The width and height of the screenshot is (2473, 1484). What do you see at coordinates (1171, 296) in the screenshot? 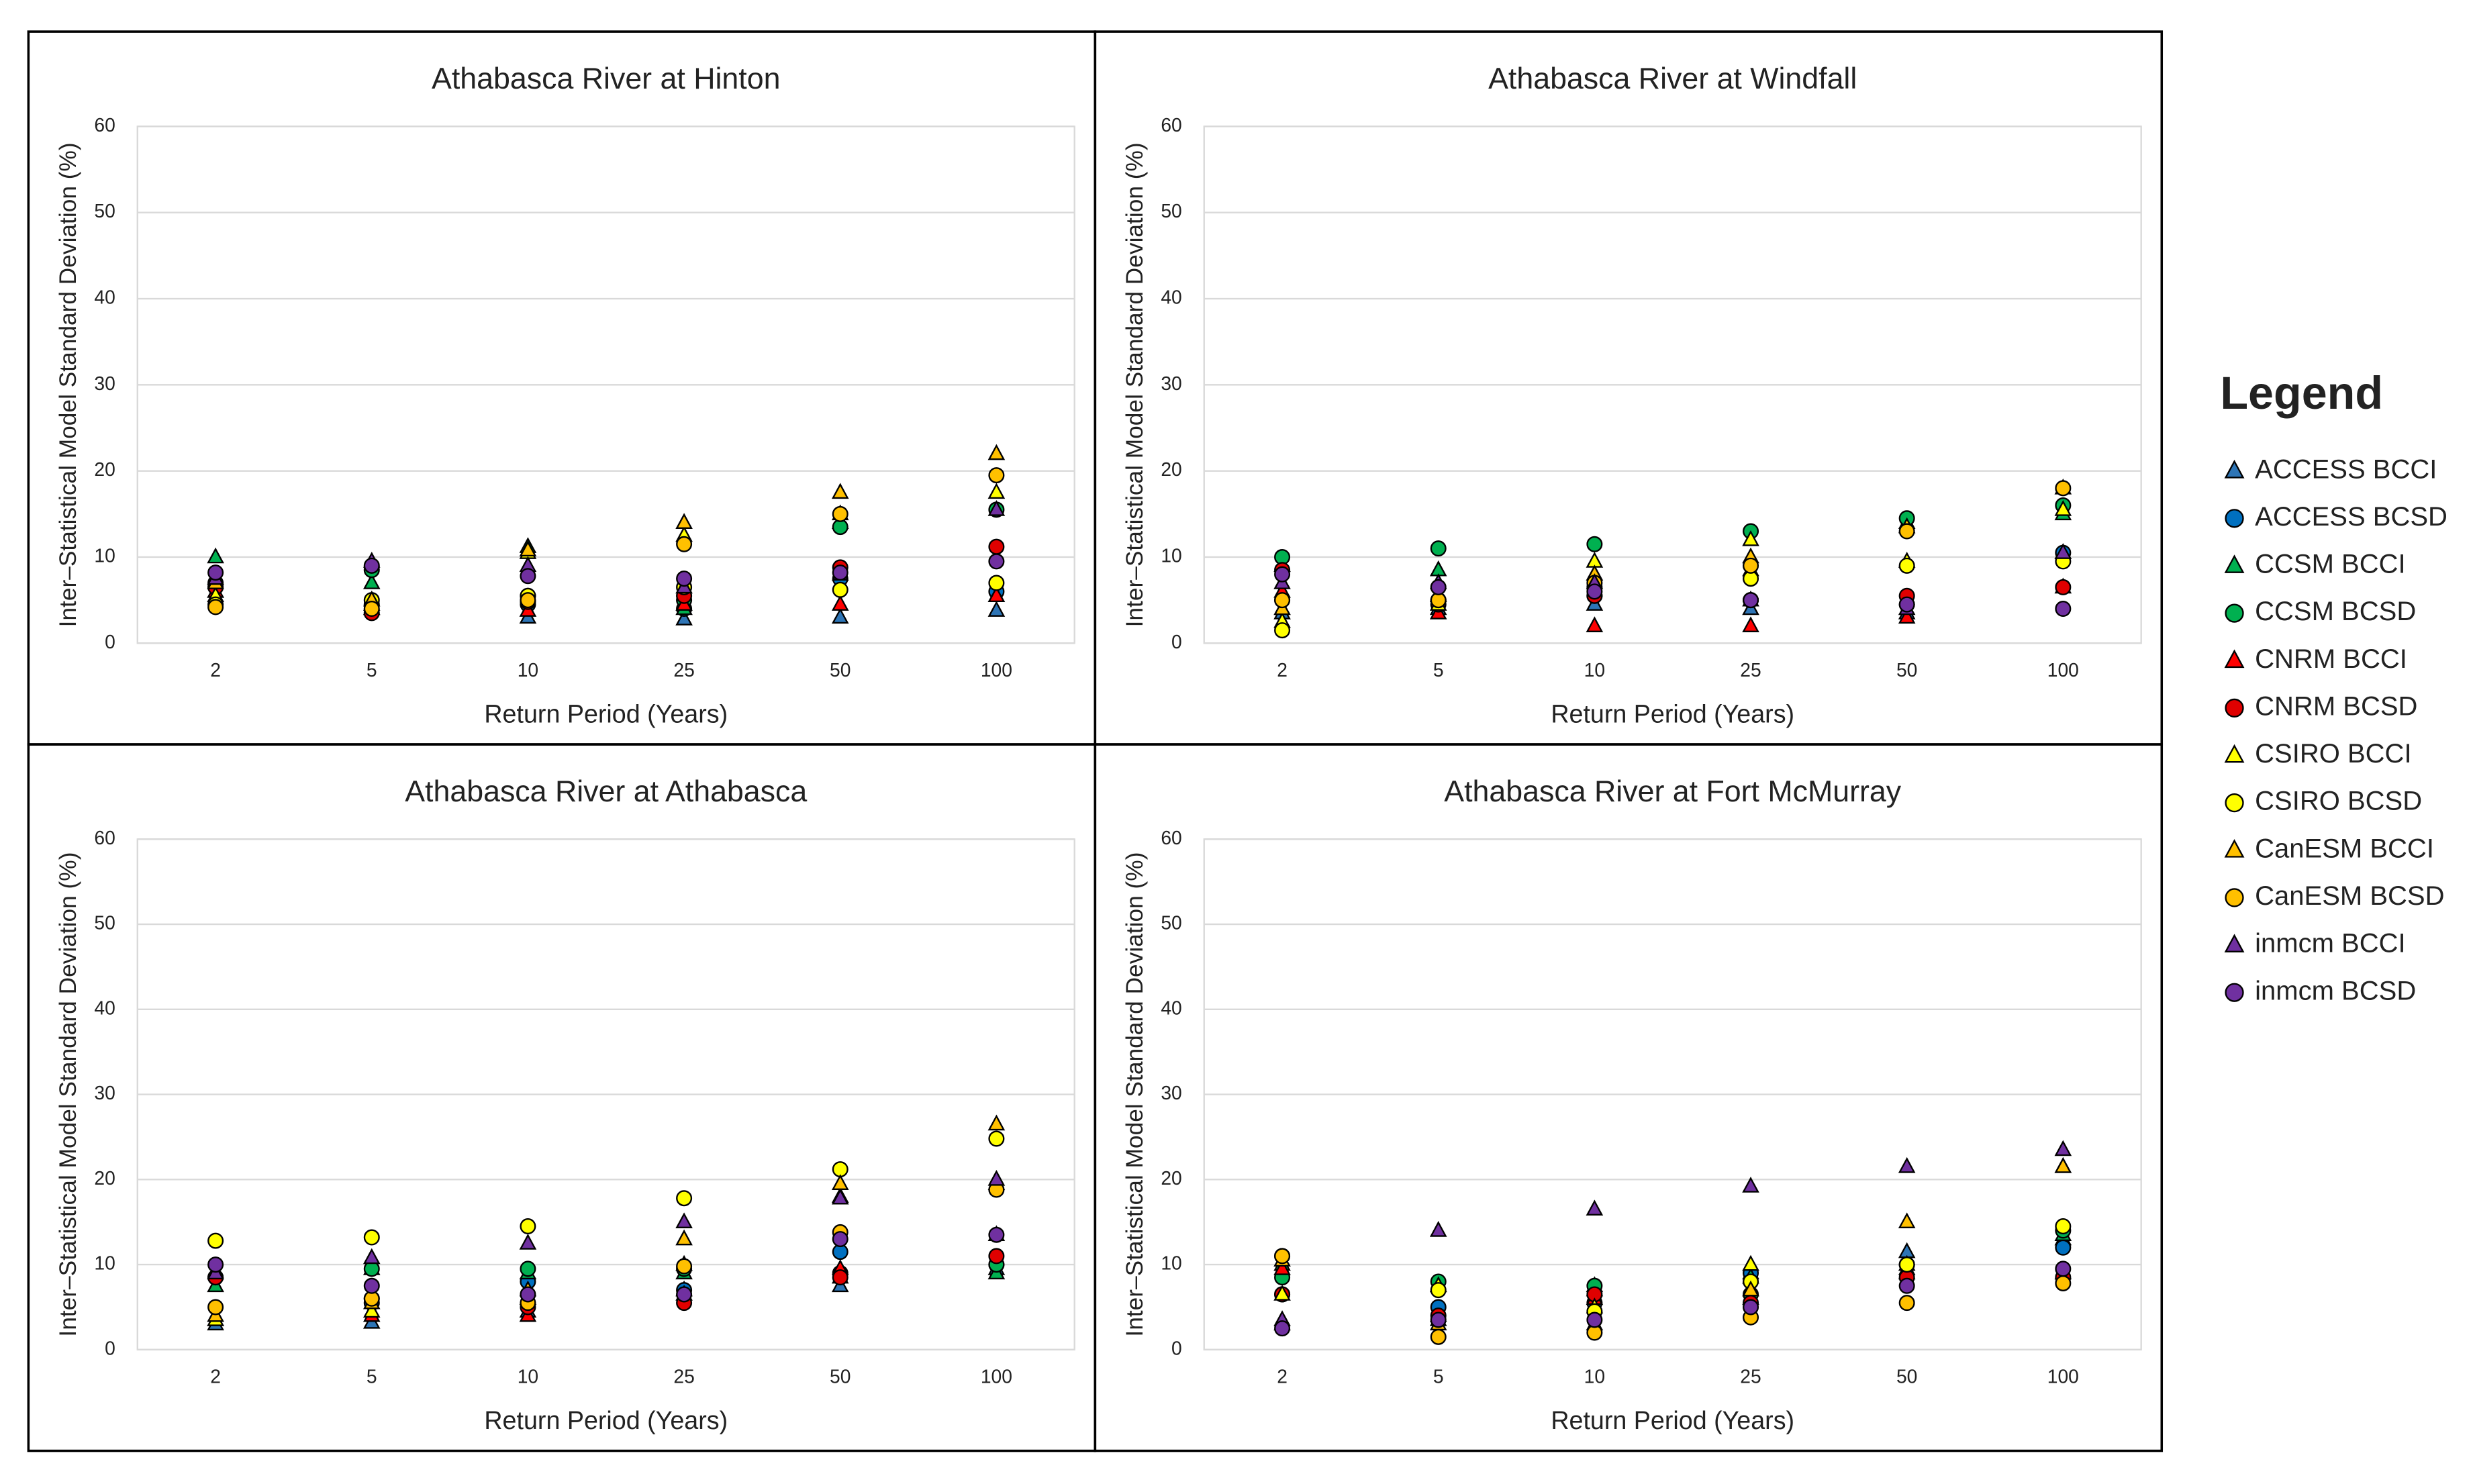
I see `y-tick-label: 40` at bounding box center [1171, 296].